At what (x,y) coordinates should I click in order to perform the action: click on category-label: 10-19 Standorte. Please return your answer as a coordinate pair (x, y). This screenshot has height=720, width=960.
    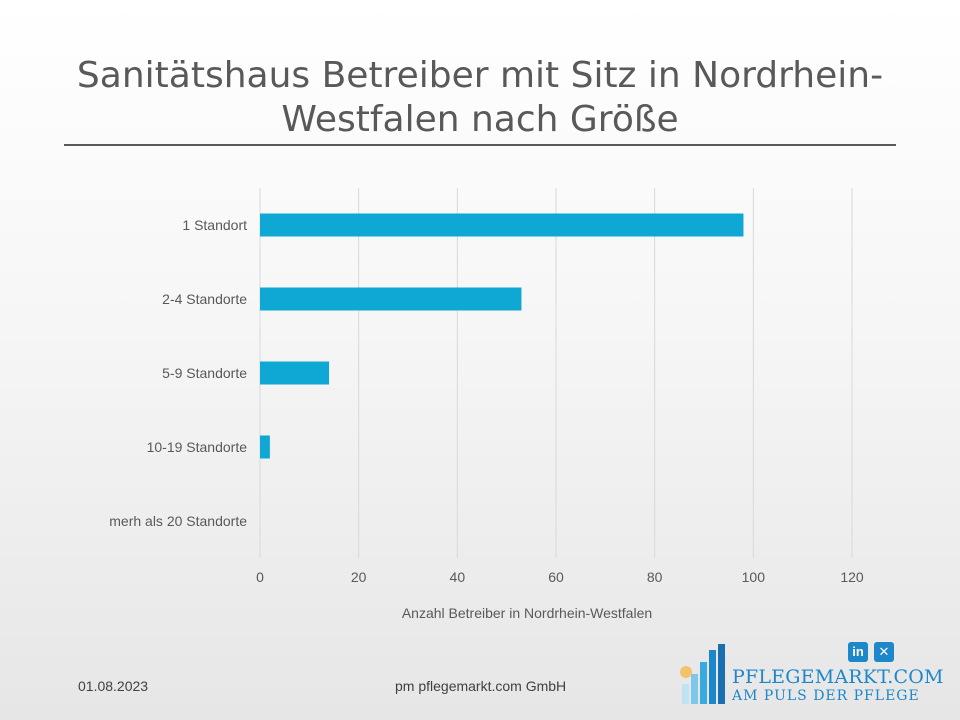
    Looking at the image, I should click on (197, 447).